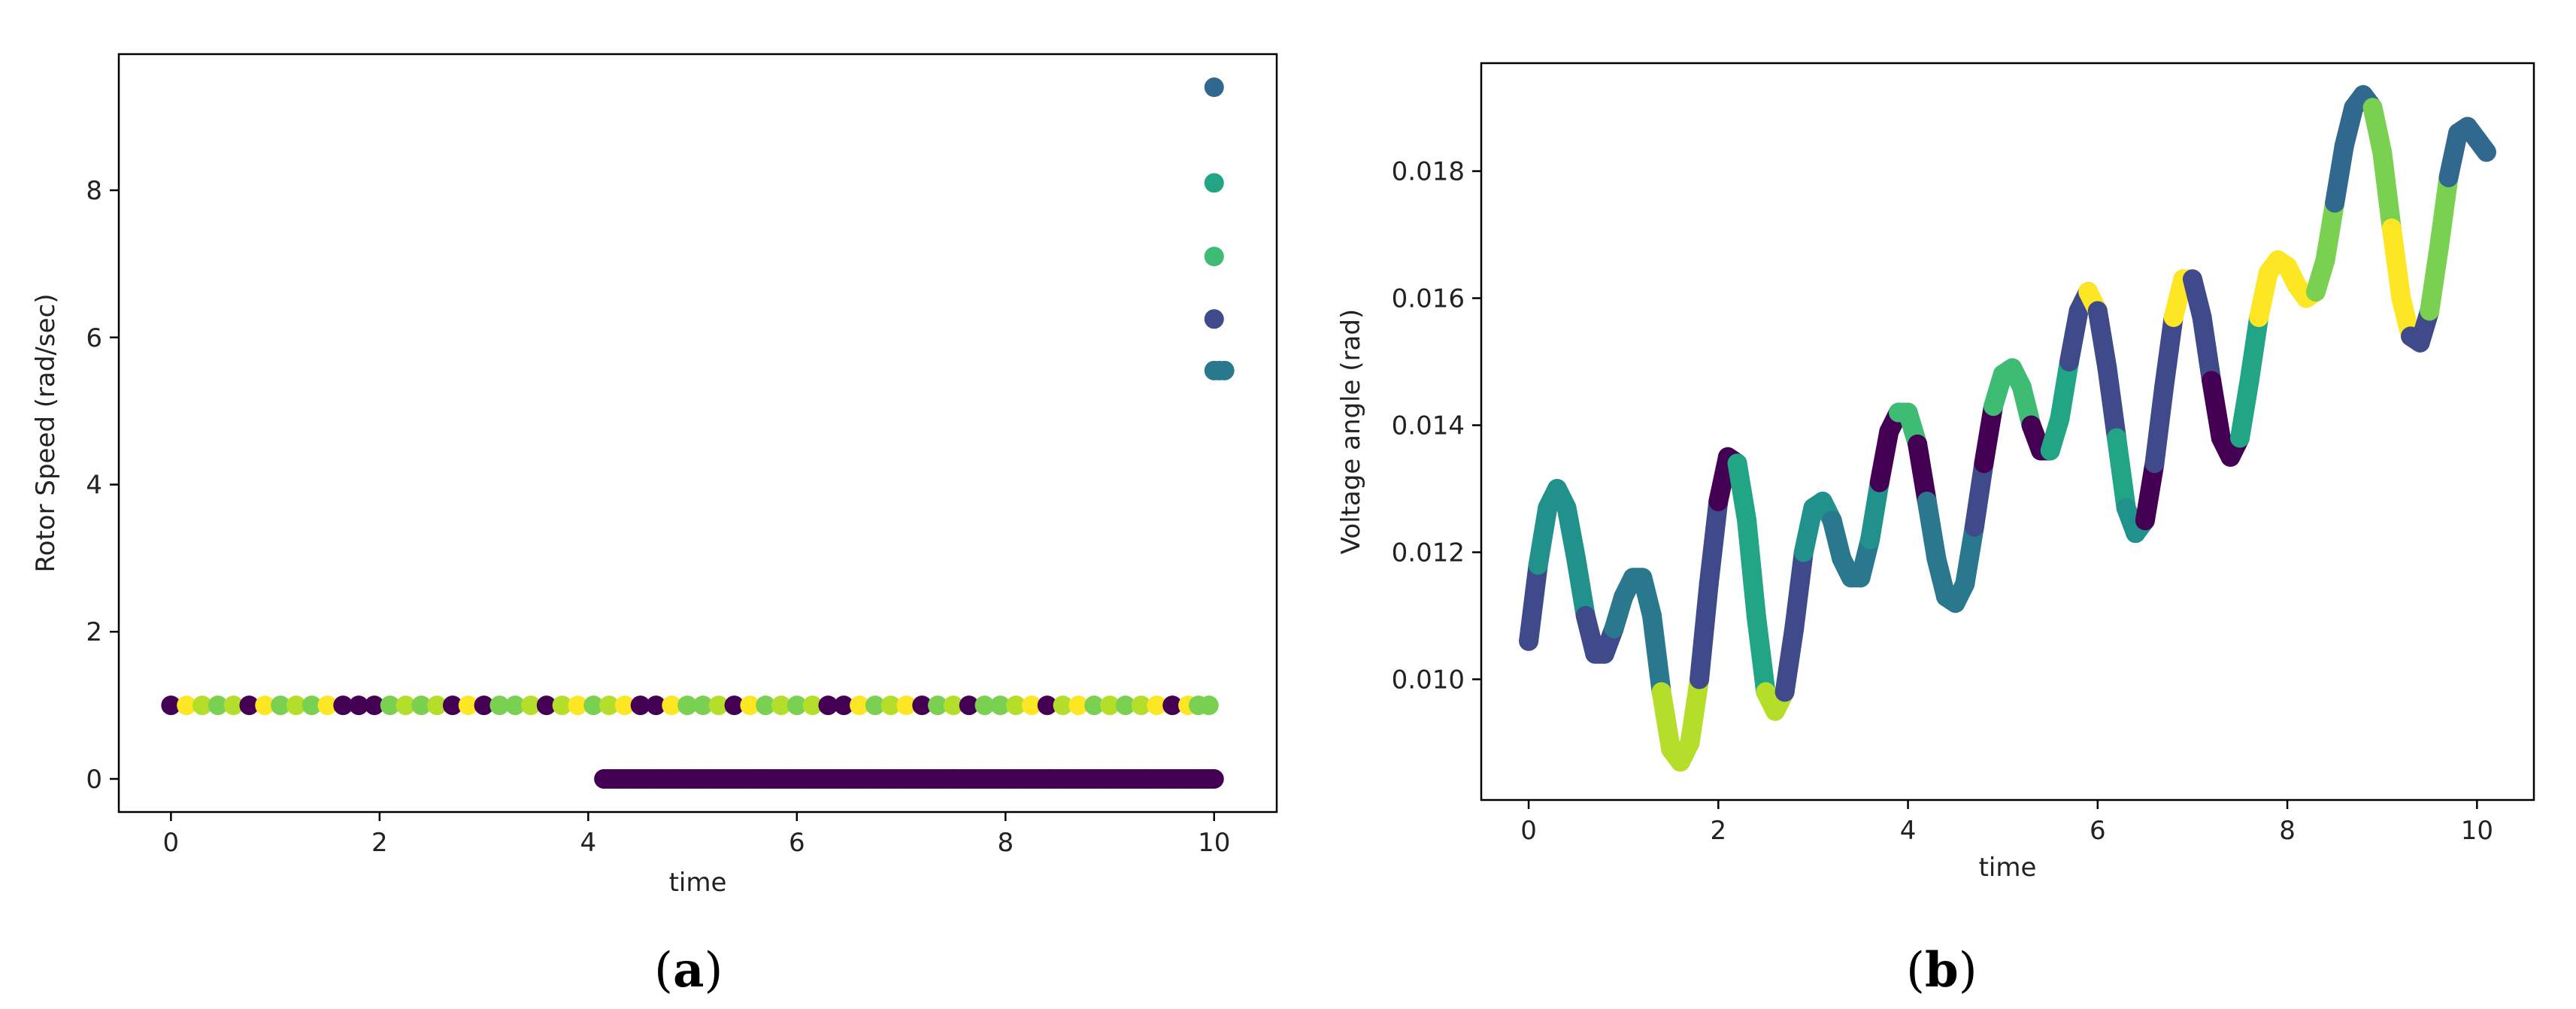 The height and width of the screenshot is (1009, 2576). Describe the element at coordinates (1528, 831) in the screenshot. I see `panel-b-x-tick-label: 0` at that location.